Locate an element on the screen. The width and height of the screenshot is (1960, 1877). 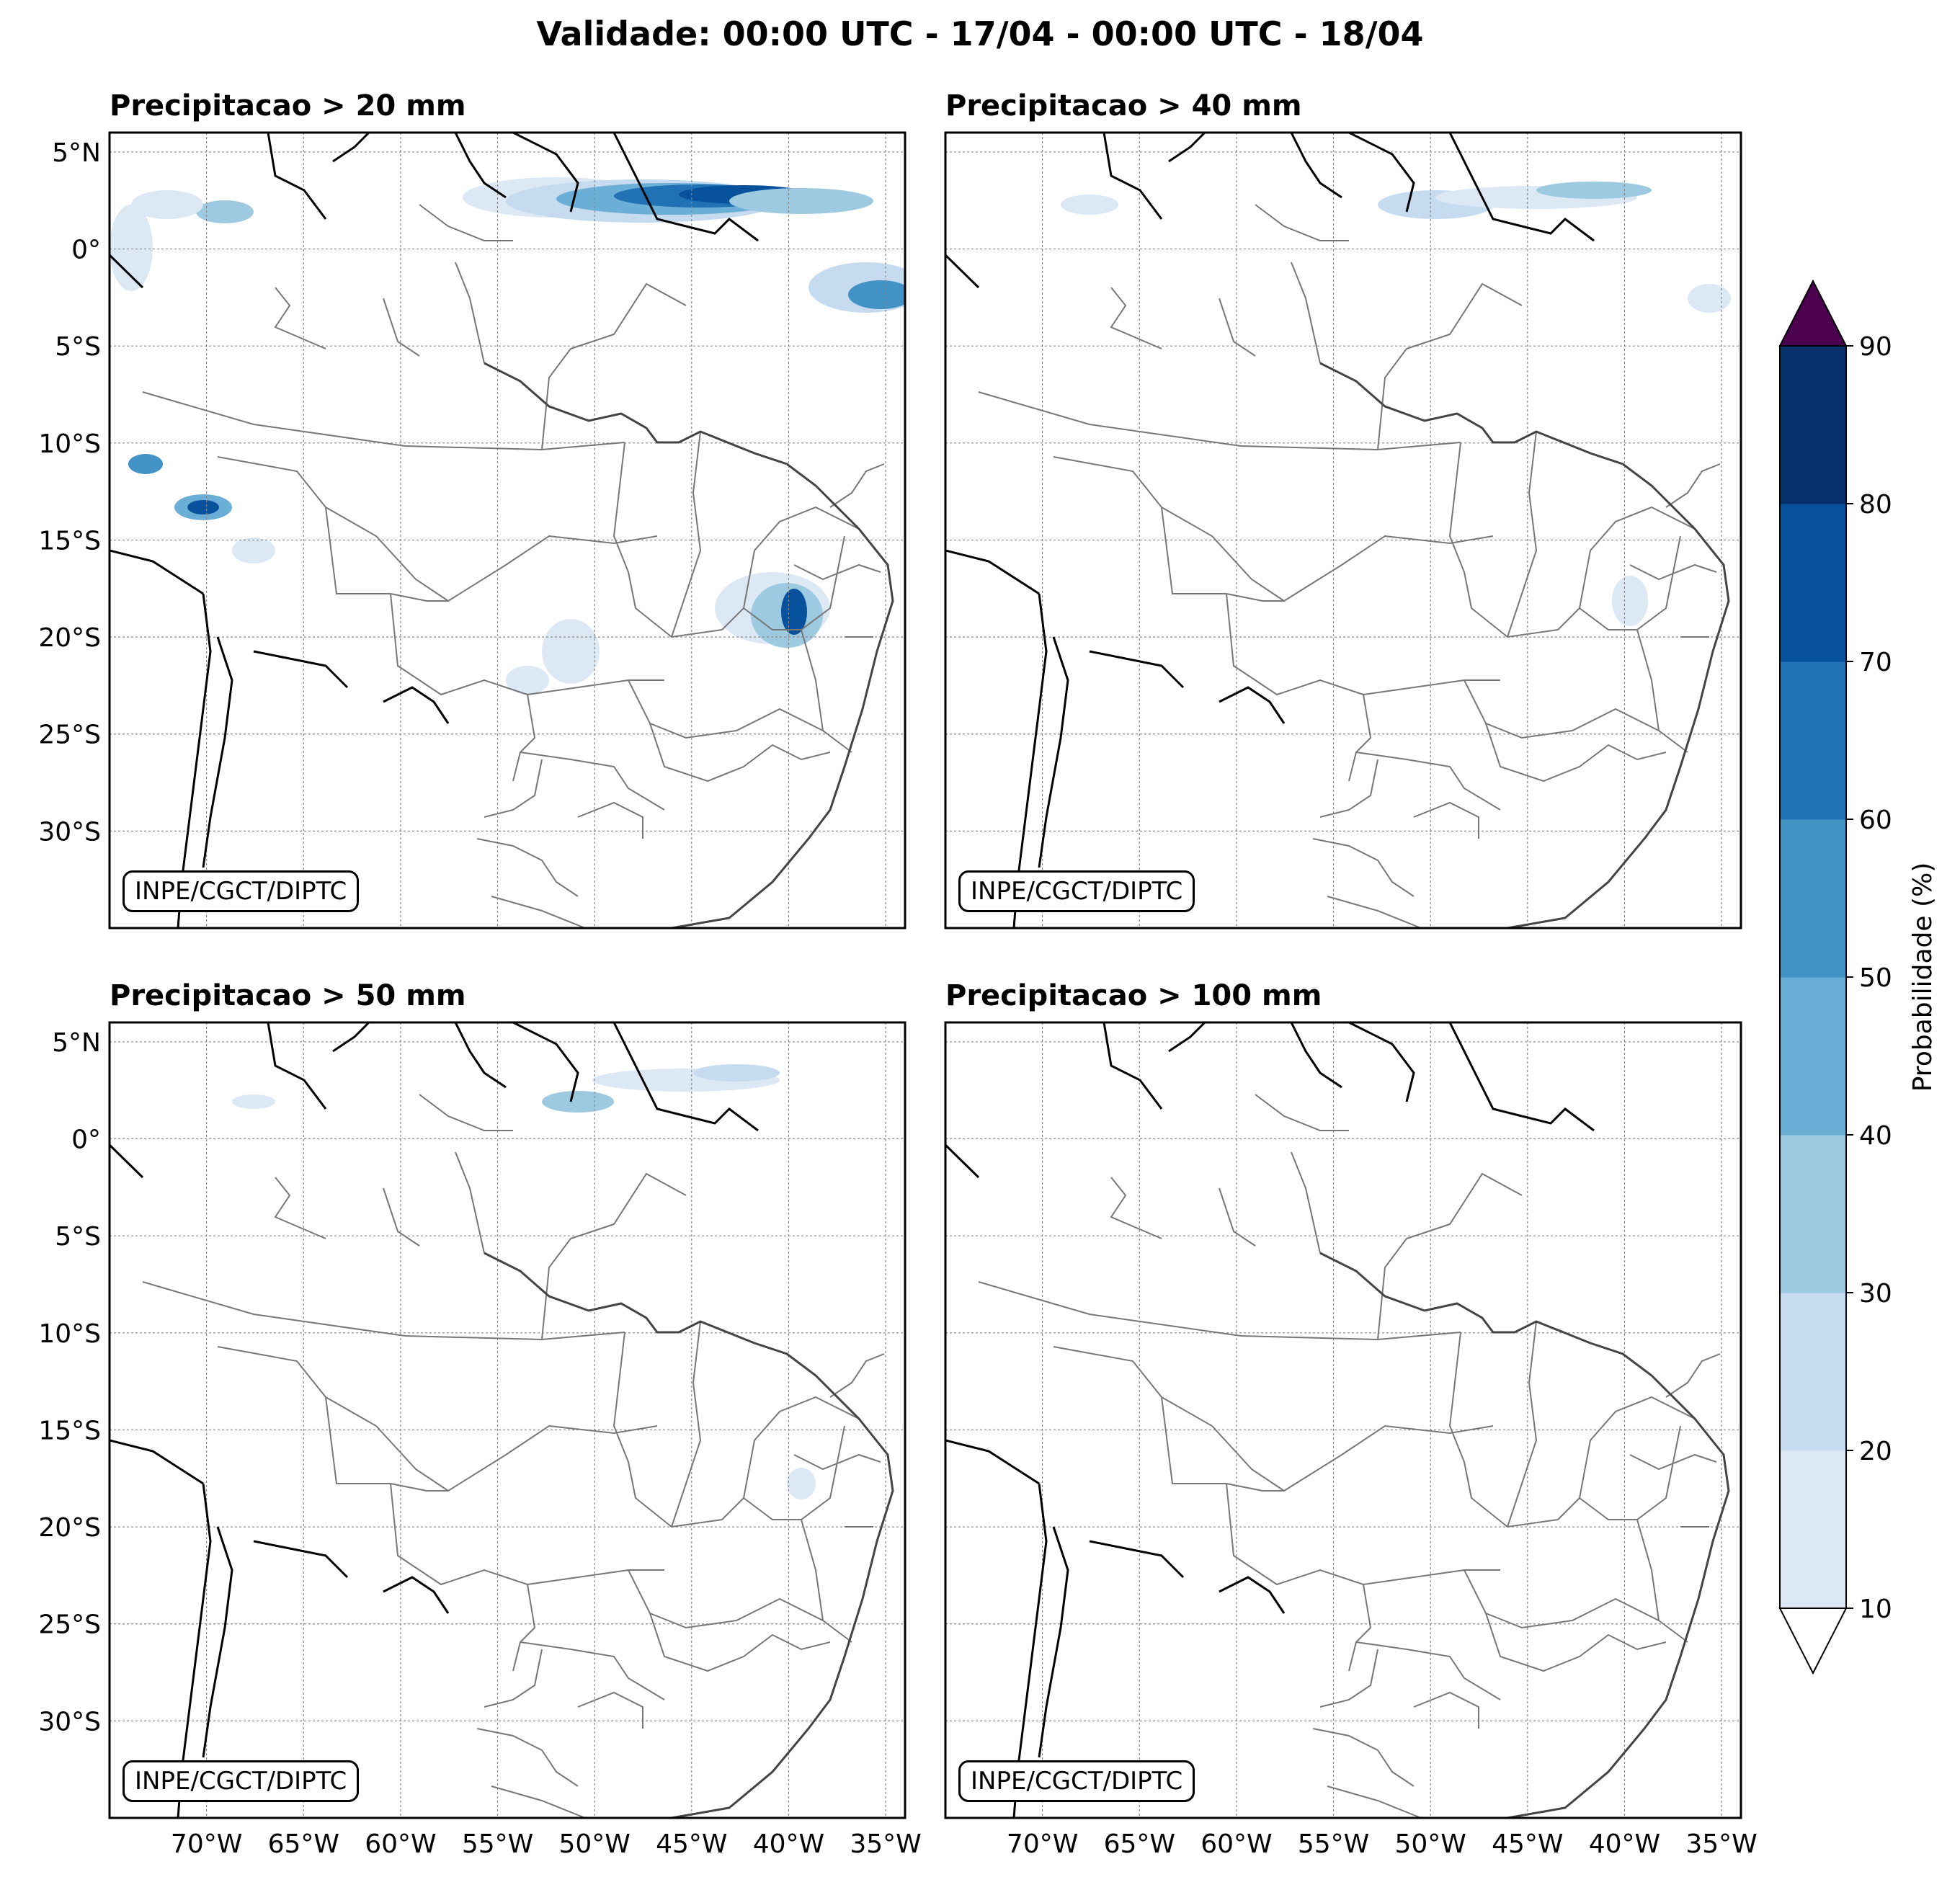
coastline-brazil-20mm is located at coordinates (689, 645).